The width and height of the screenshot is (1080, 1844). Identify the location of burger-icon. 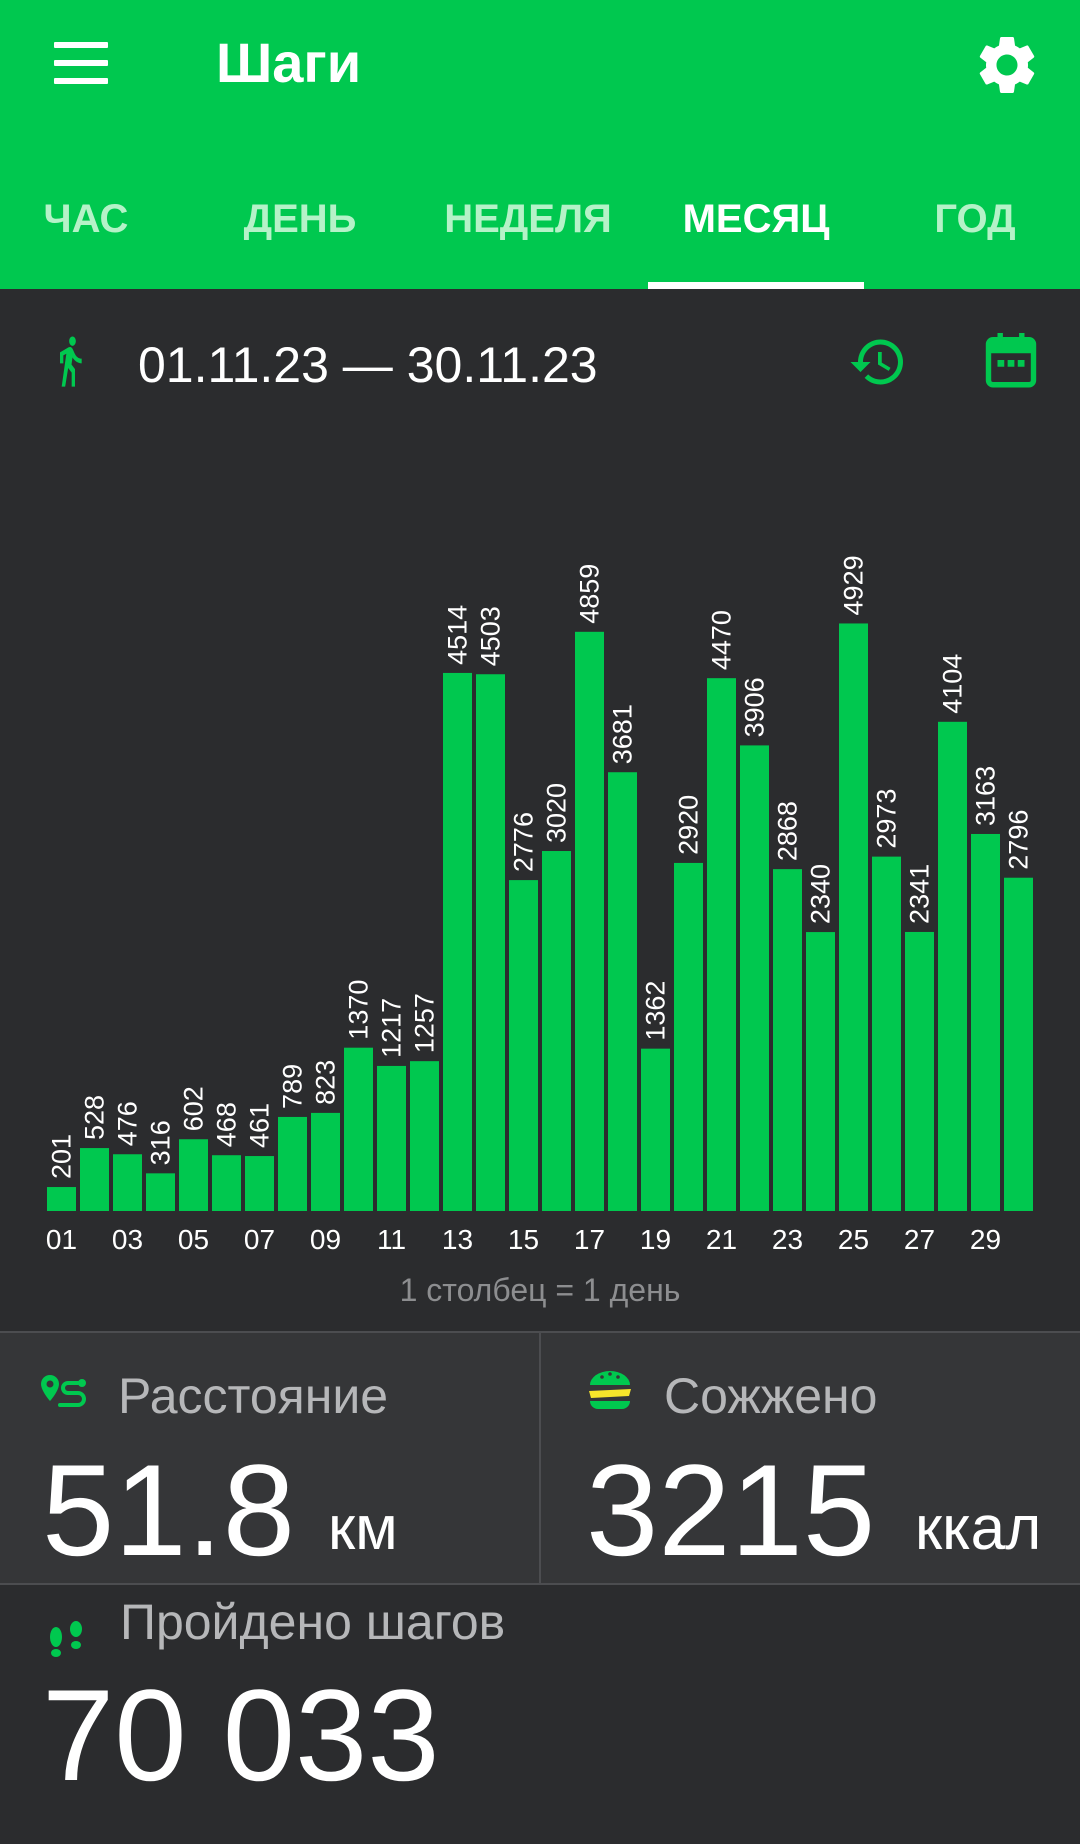
(610, 1390).